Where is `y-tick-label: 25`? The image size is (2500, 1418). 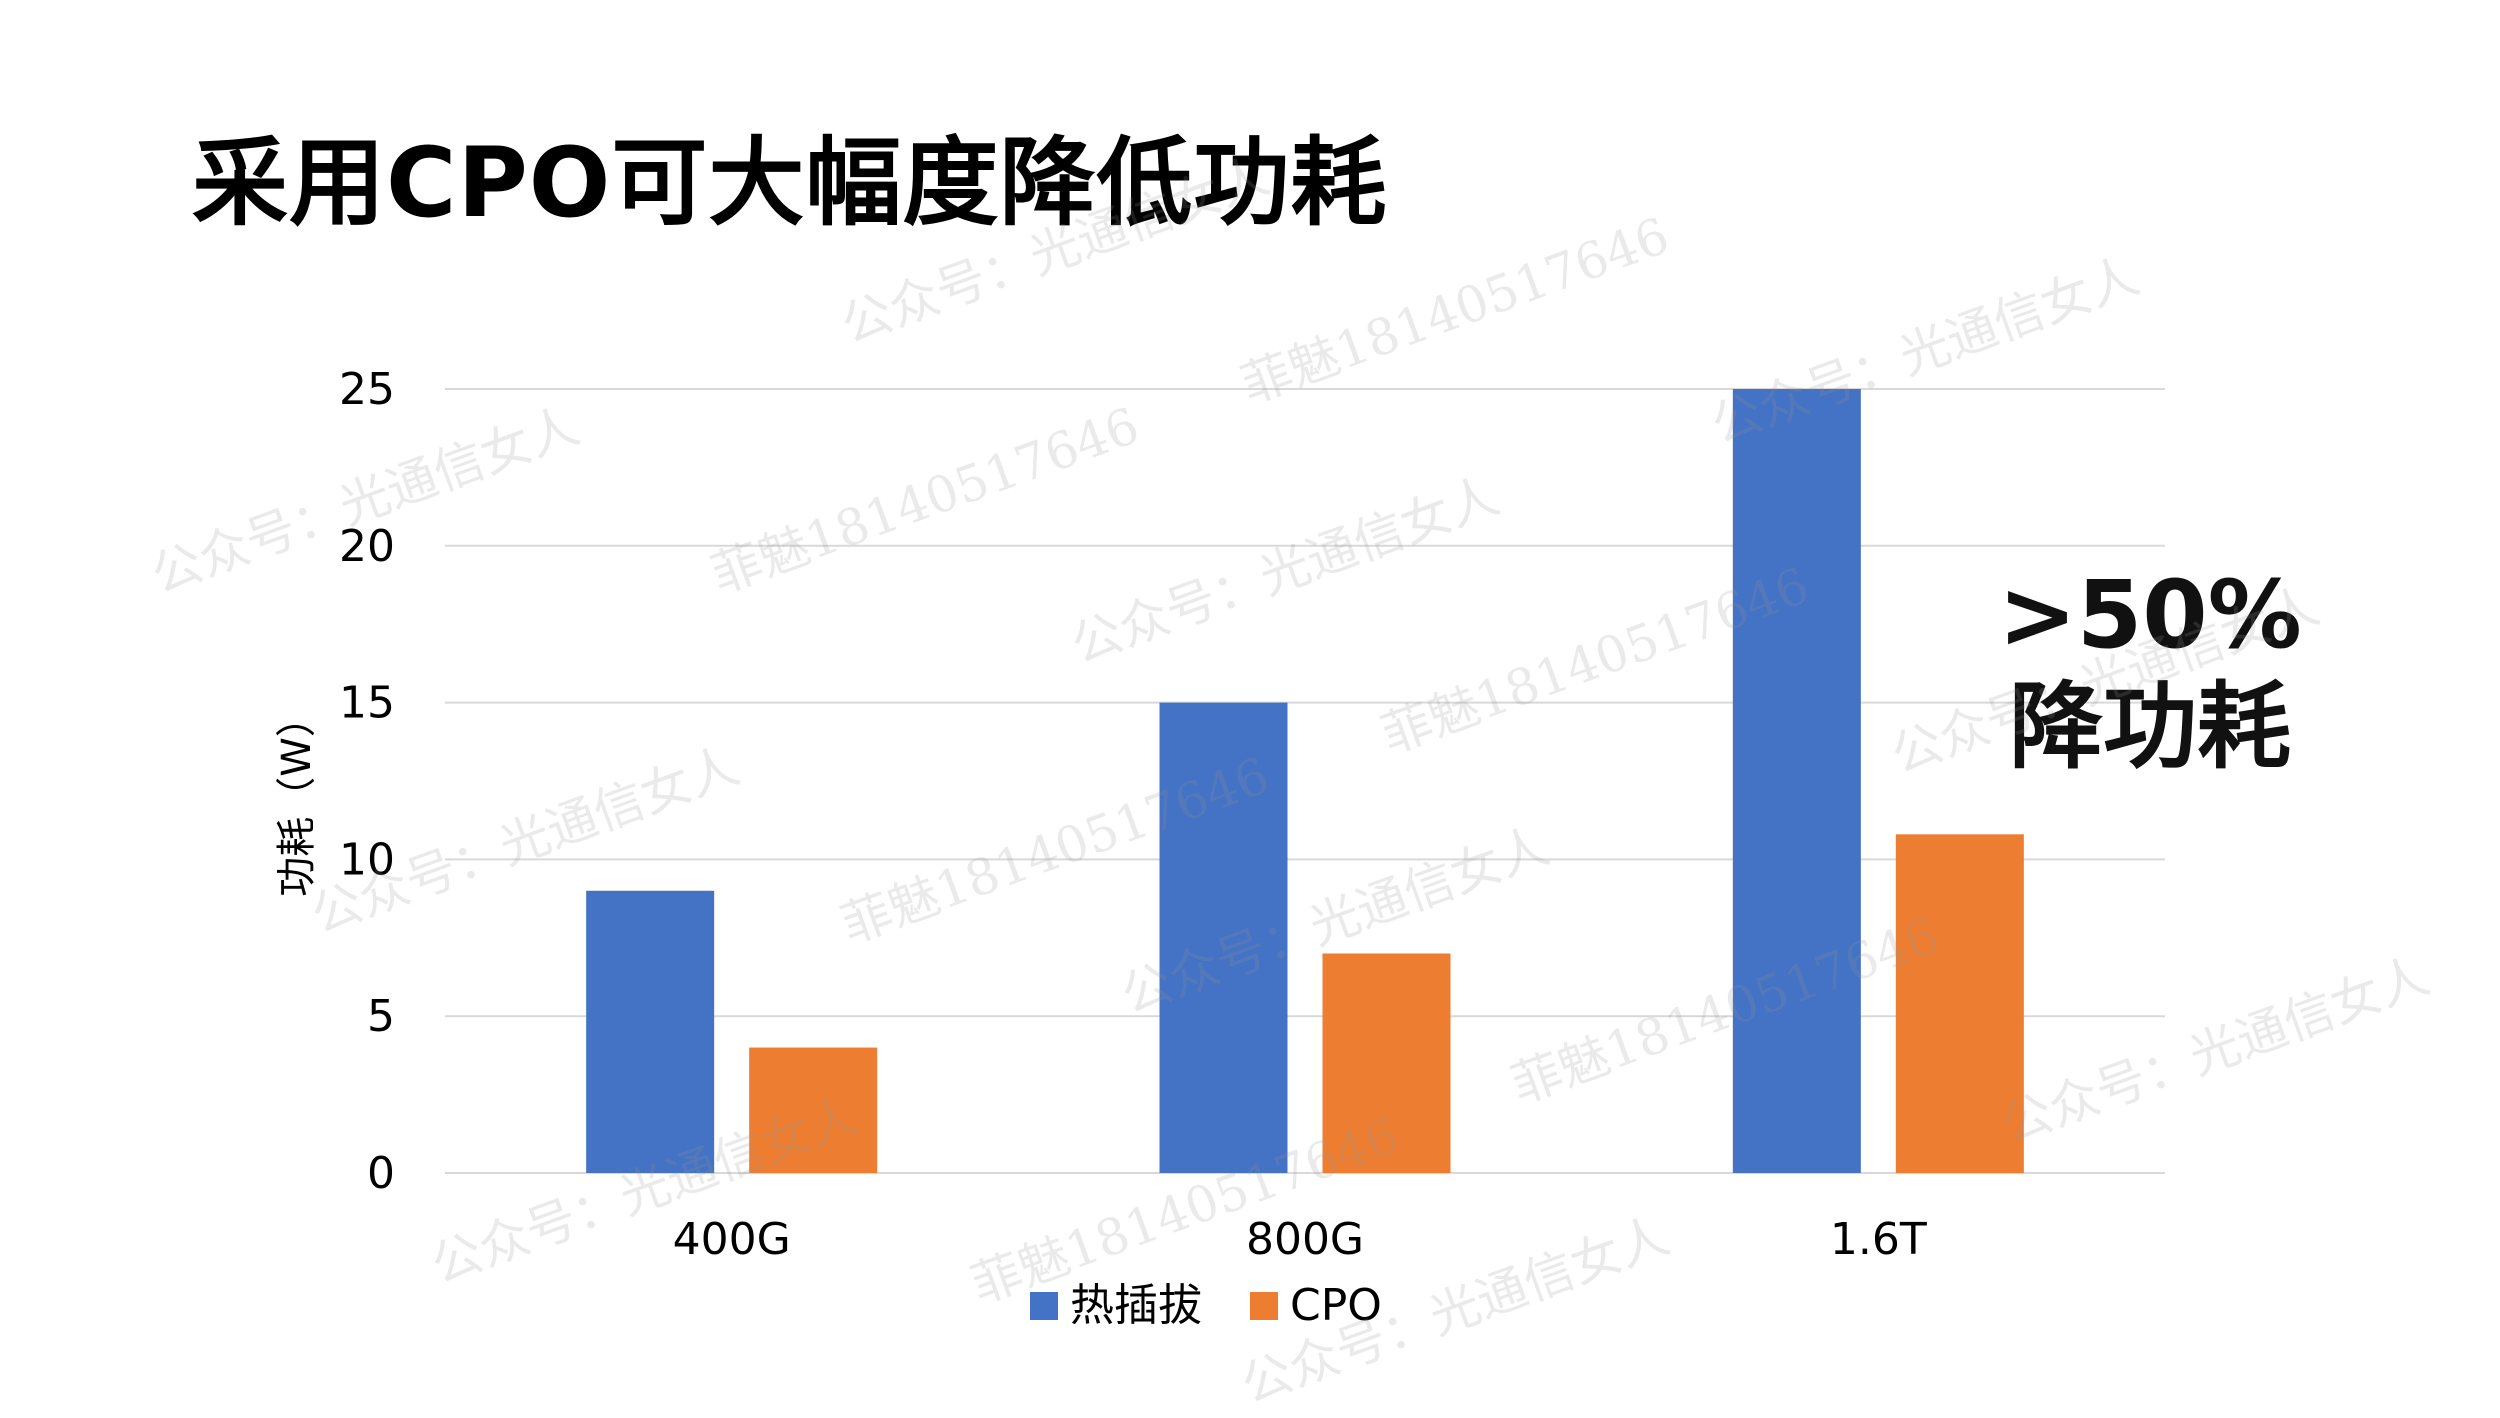 y-tick-label: 25 is located at coordinates (367, 389).